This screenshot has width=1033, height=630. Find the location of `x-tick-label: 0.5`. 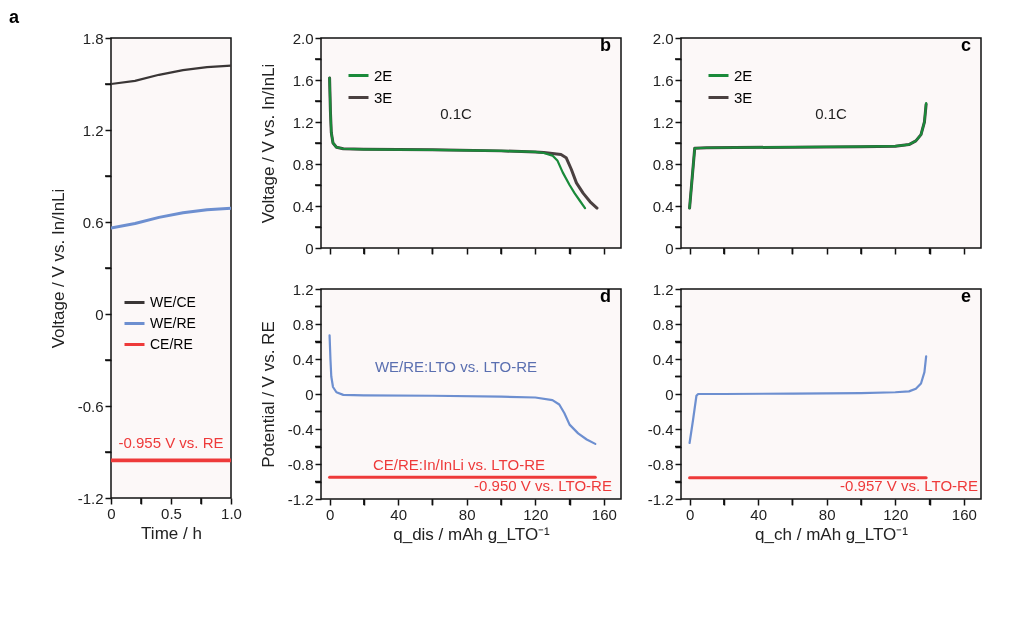

x-tick-label: 0.5 is located at coordinates (171, 513).